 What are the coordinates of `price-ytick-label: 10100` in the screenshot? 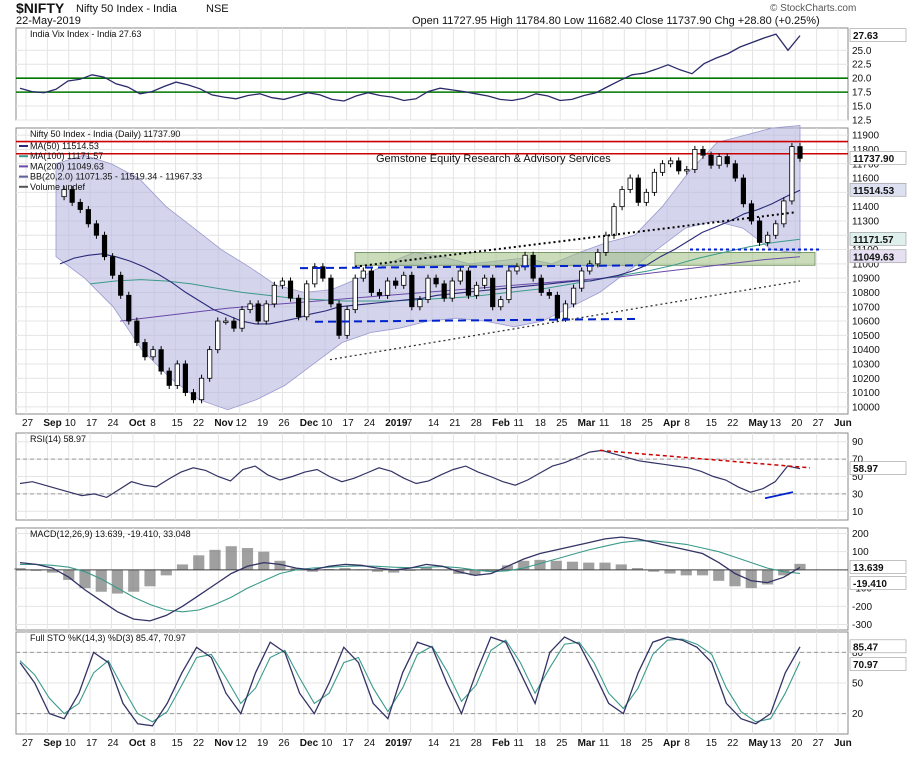 It's located at (866, 393).